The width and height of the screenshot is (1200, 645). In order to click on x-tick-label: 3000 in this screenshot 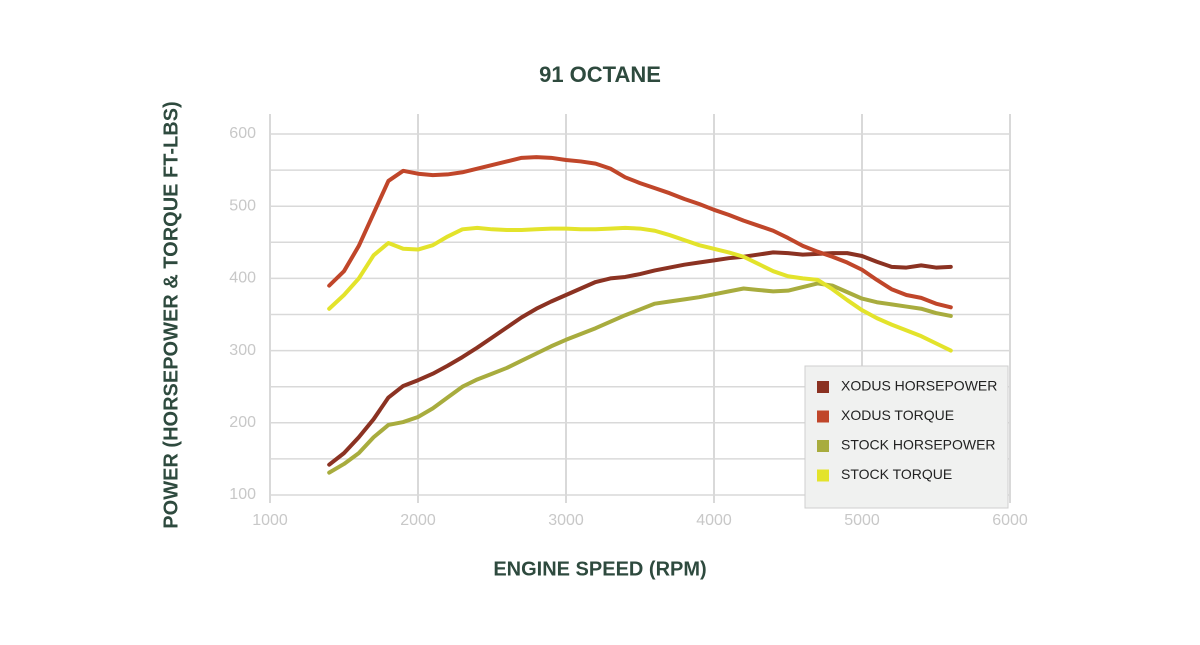, I will do `click(566, 520)`.